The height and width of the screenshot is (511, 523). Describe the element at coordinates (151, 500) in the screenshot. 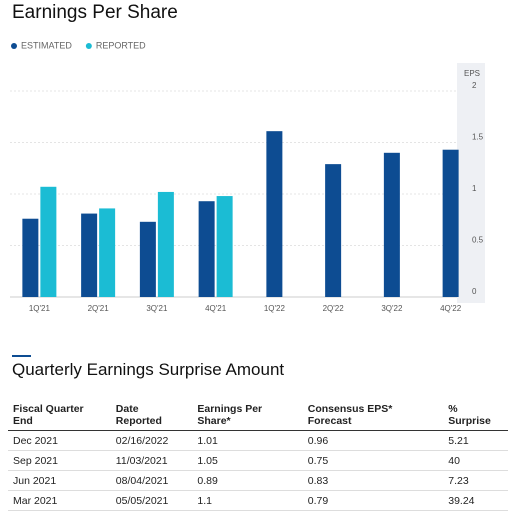

I see `table-cell: 05/05/2021` at that location.